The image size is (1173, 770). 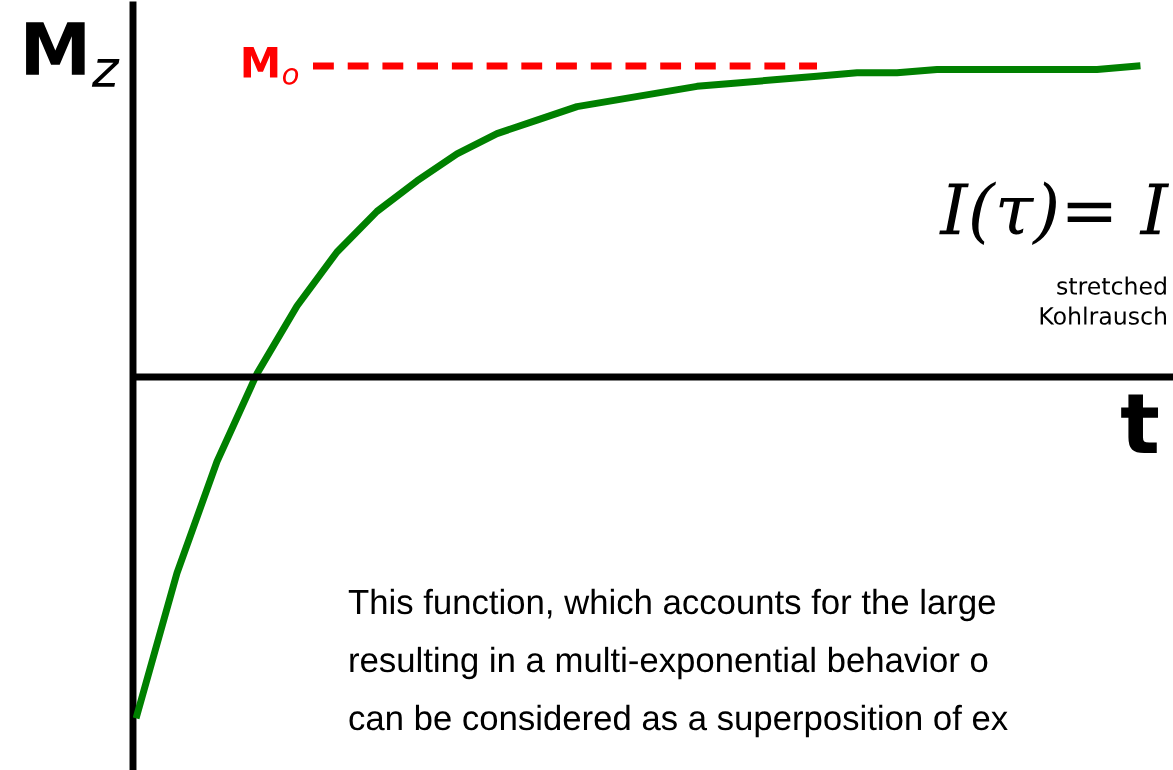 I want to click on y-axis-title: M$_{z}$, so click(x=73, y=54).